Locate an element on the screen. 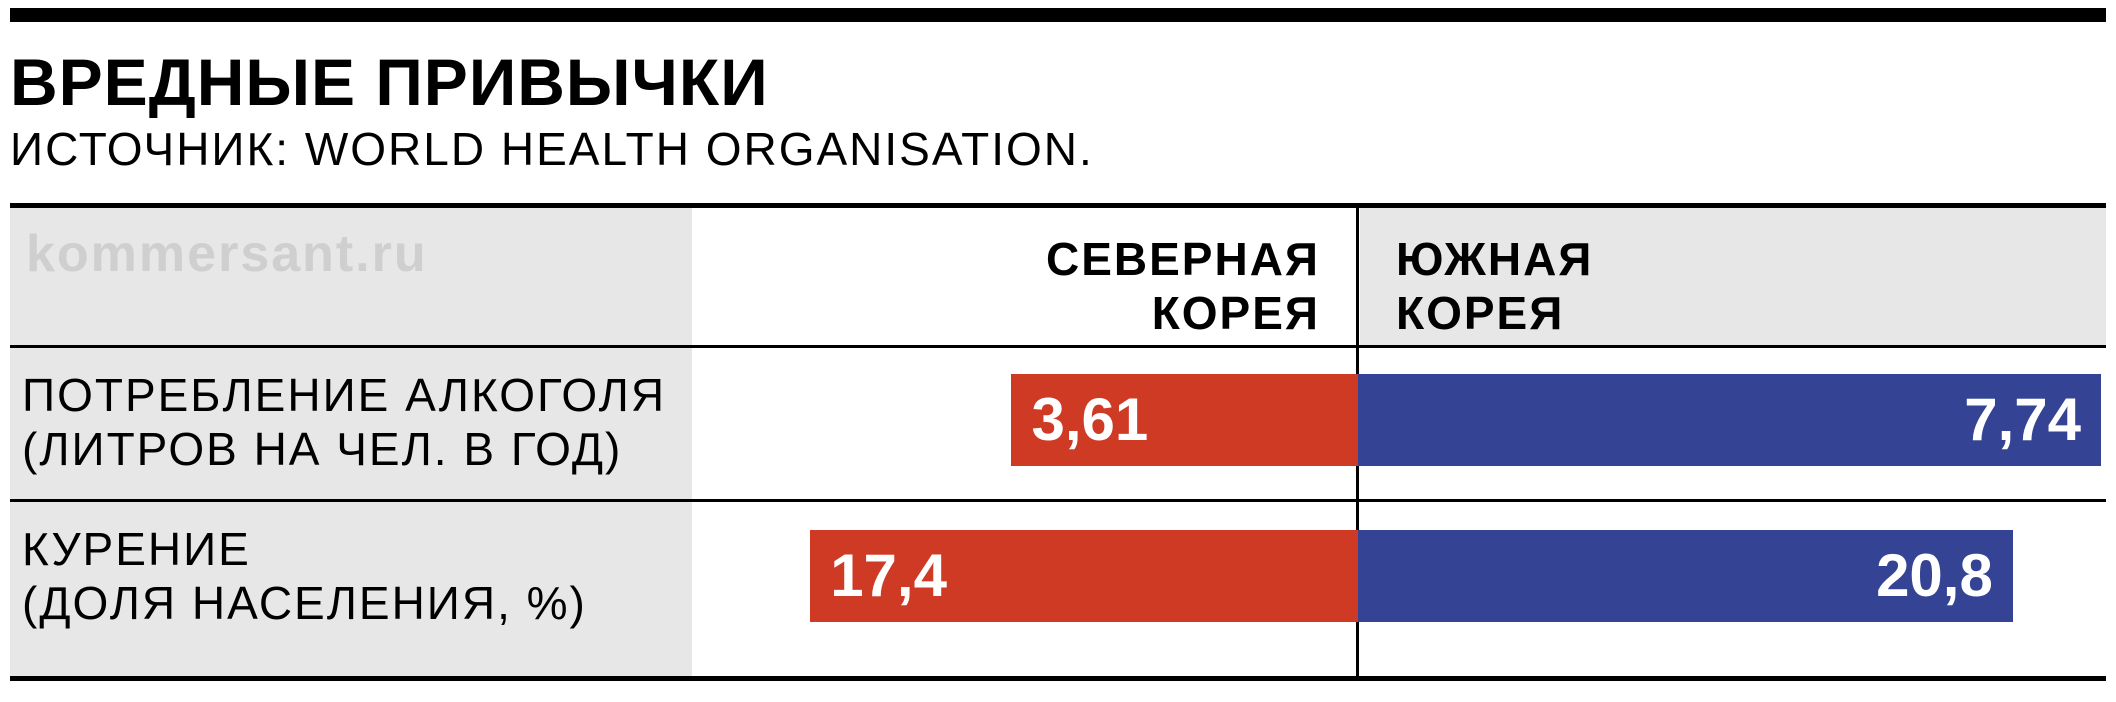 The width and height of the screenshot is (2116, 702). top-rule is located at coordinates (1058, 15).